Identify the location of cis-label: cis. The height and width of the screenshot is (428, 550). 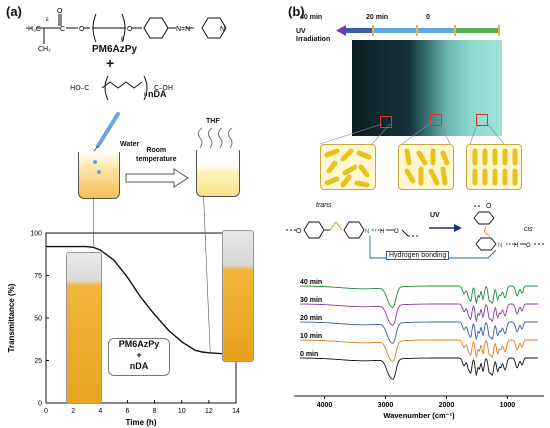
(528, 229).